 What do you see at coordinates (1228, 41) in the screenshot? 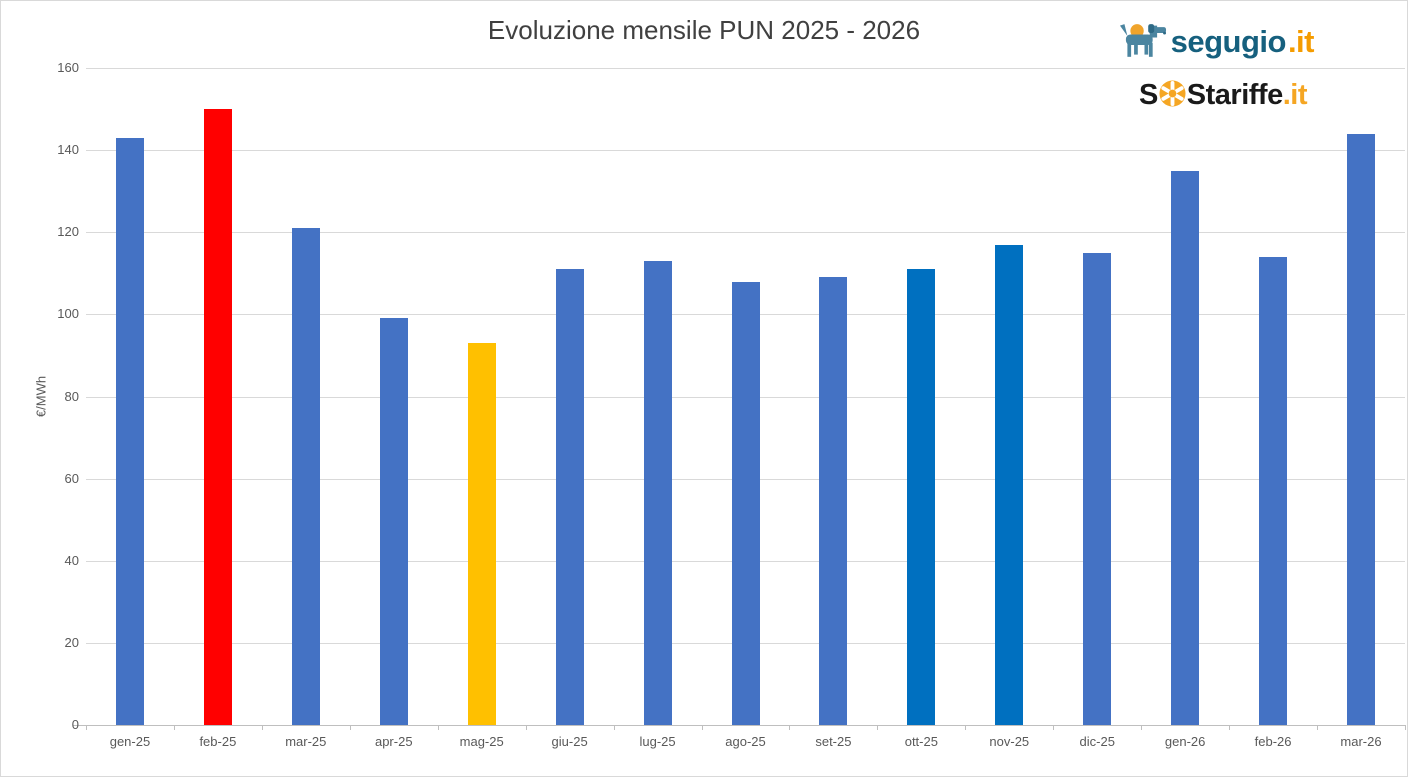
I see `segugio-wordmark: segugio` at bounding box center [1228, 41].